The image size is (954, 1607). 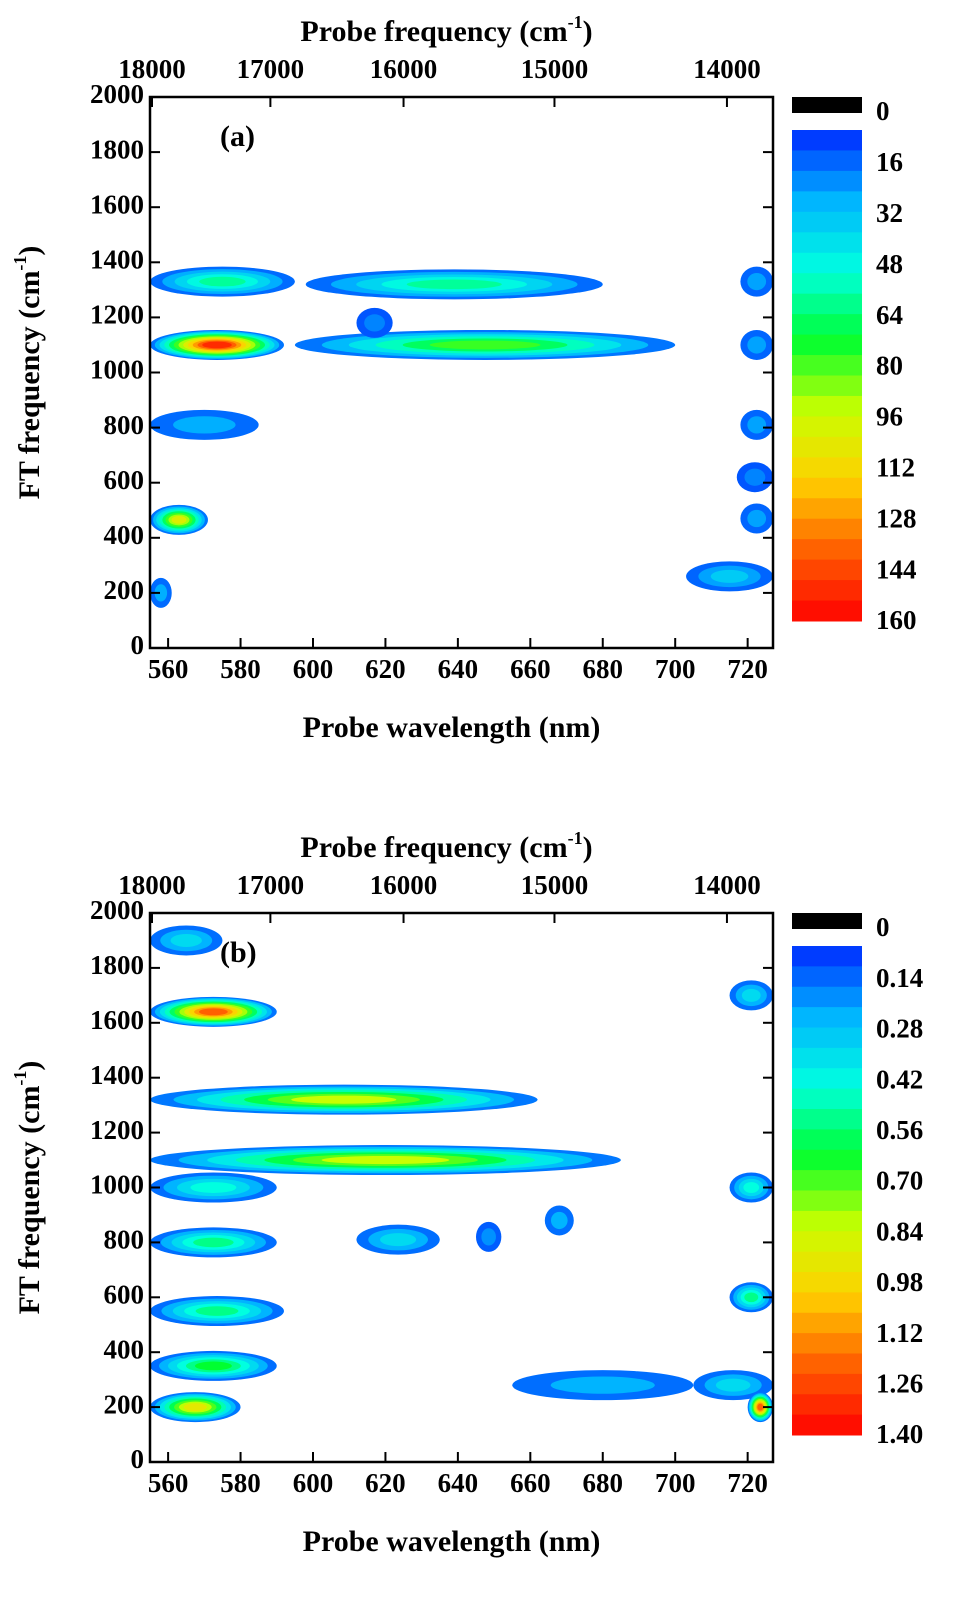 I want to click on x2-tick-label: 17000, so click(x=271, y=69).